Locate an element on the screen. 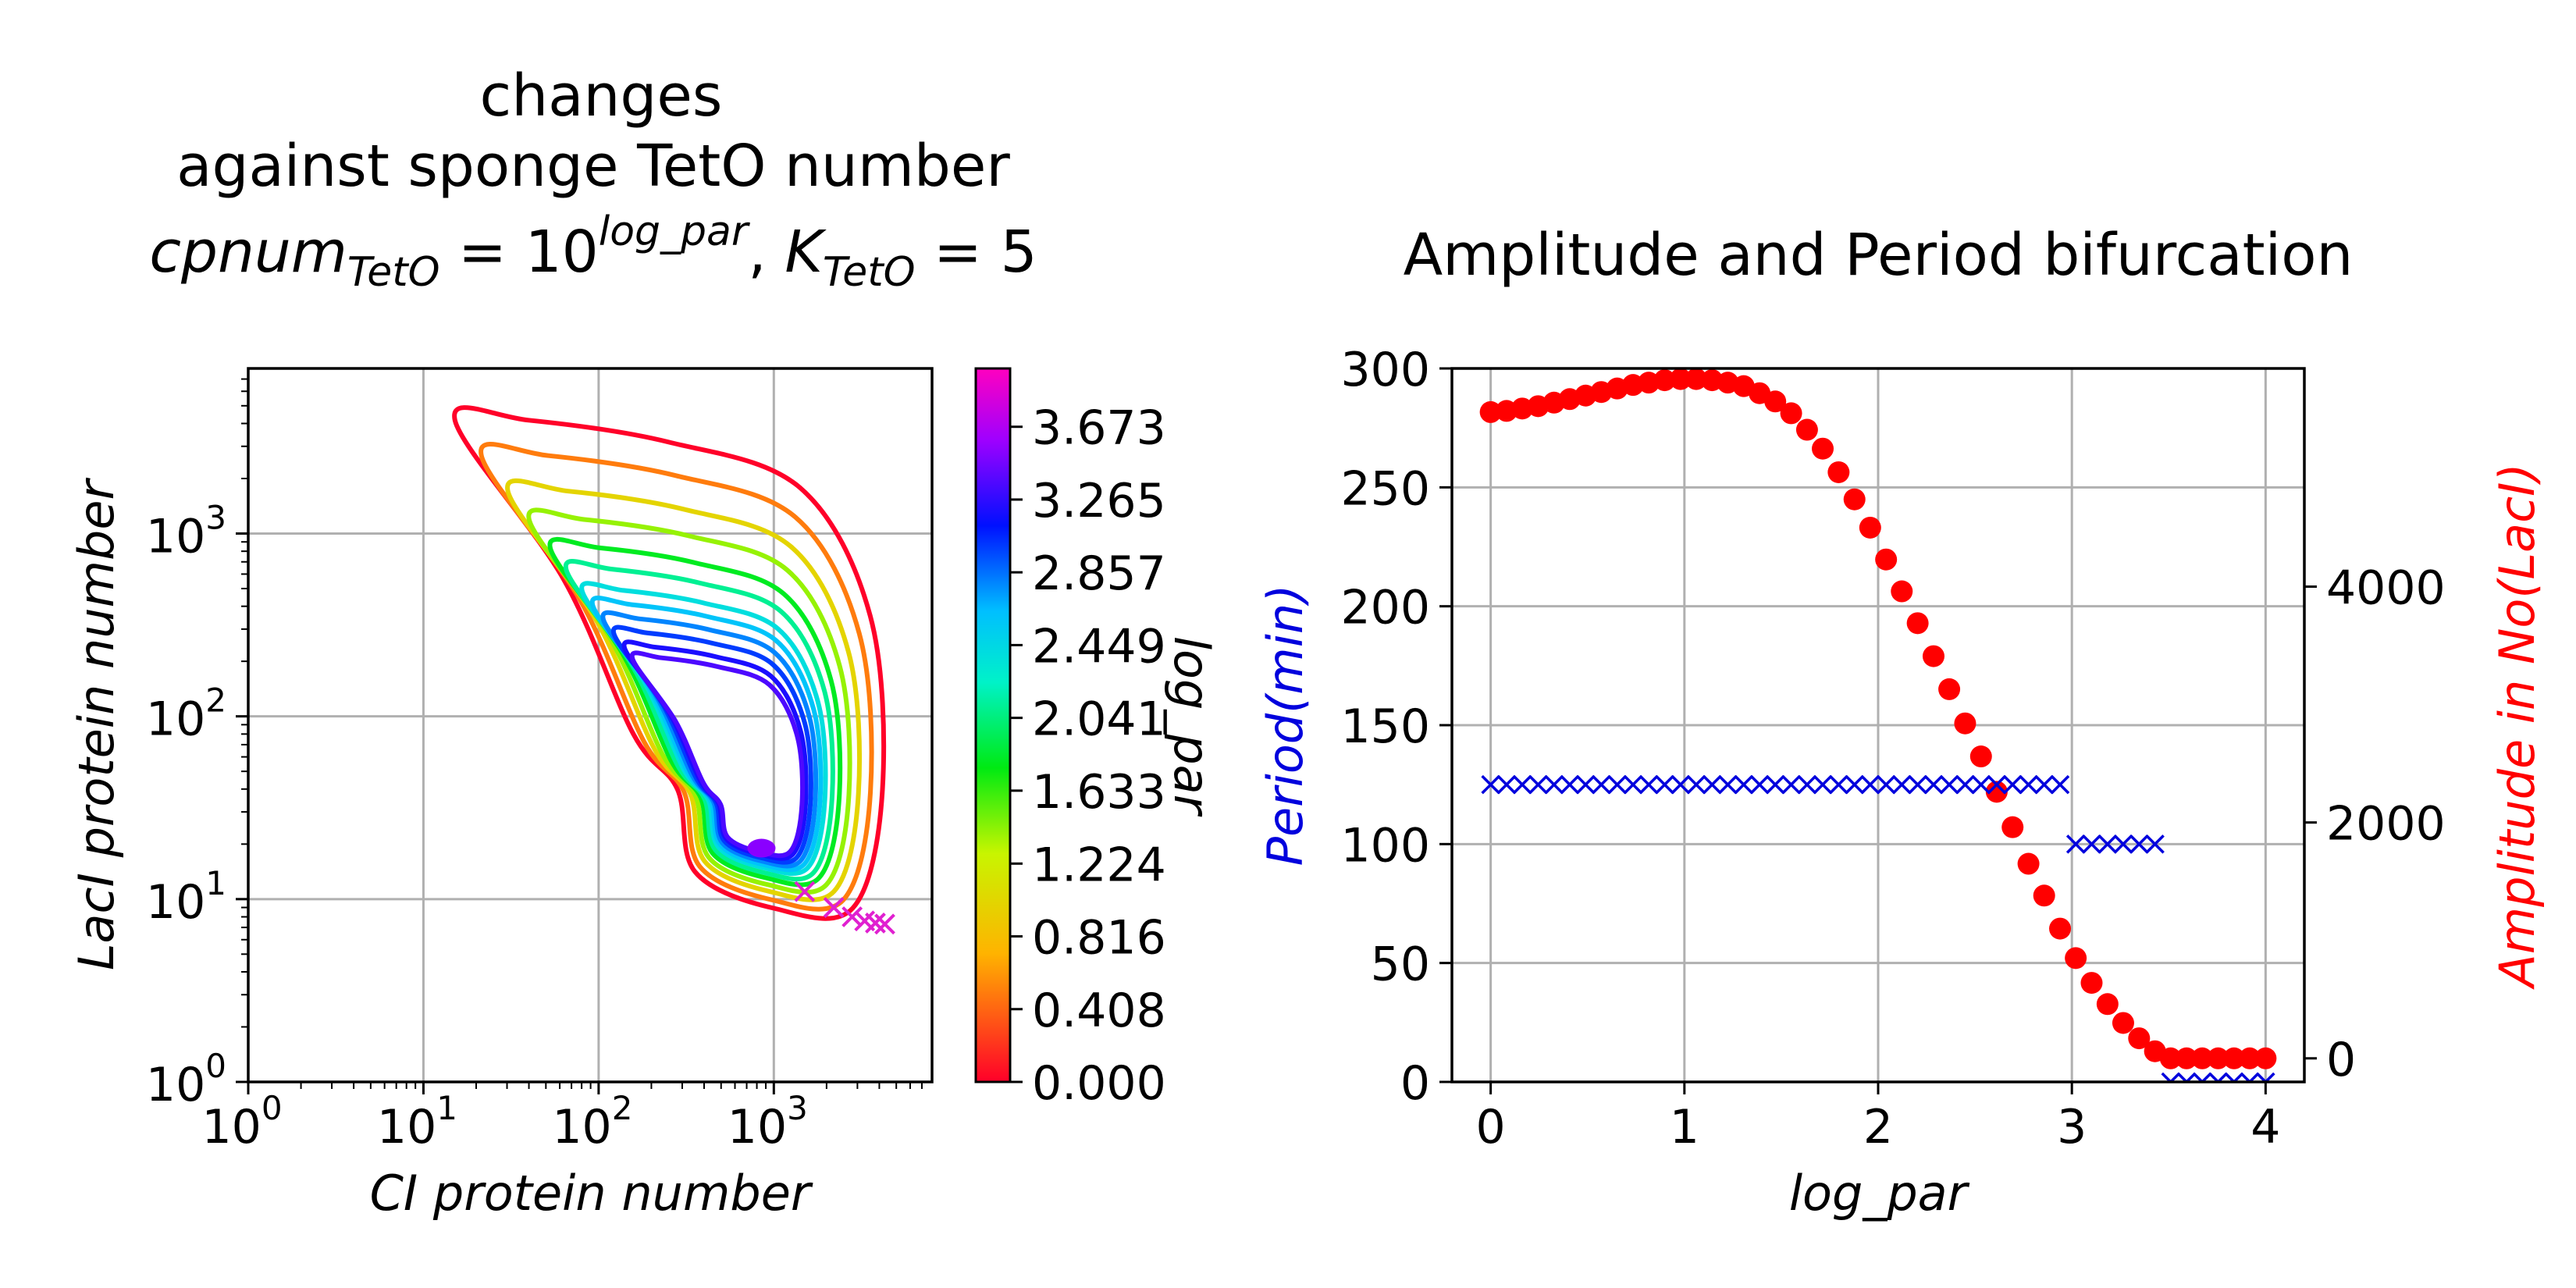 This screenshot has height=1288, width=2576. colorbar-tick-label: 3.265 is located at coordinates (1099, 501).